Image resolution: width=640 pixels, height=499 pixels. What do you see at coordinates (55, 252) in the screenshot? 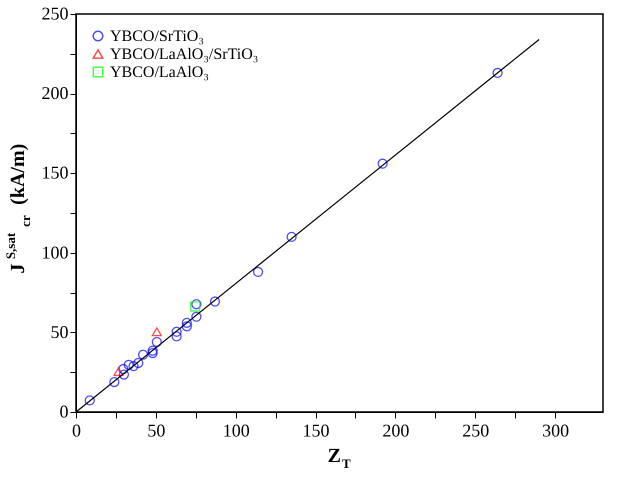
I see `y-tick-label: 100` at bounding box center [55, 252].